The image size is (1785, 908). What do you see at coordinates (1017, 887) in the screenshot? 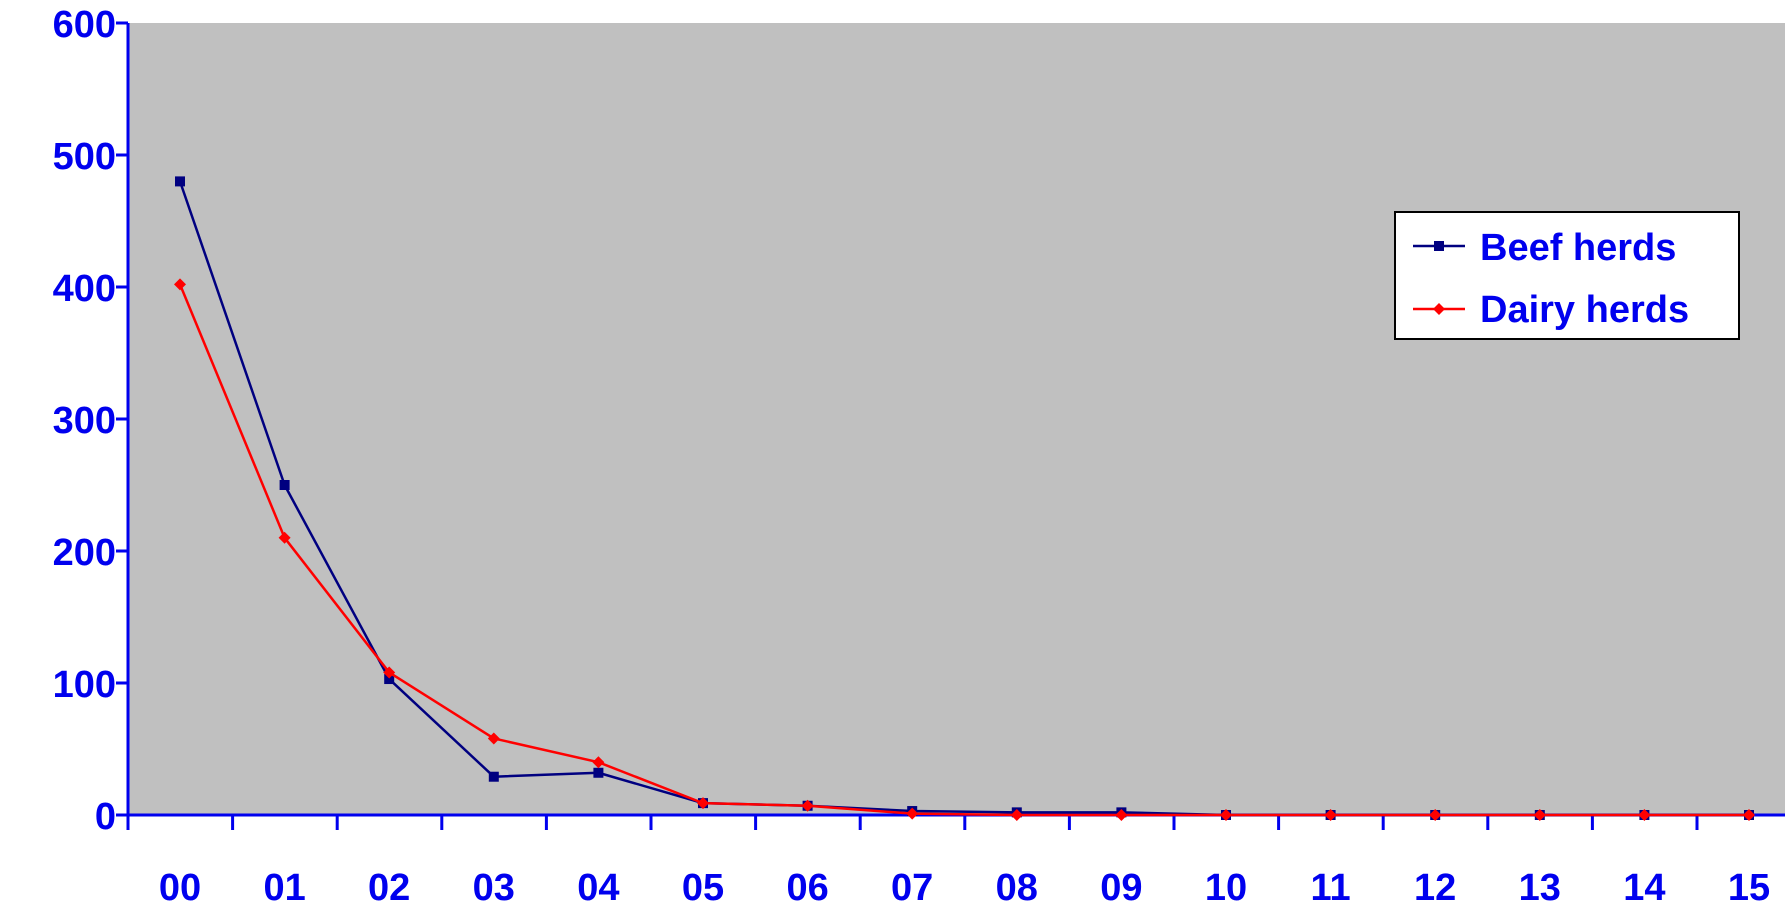
I see `x-tick-label: 08` at bounding box center [1017, 887].